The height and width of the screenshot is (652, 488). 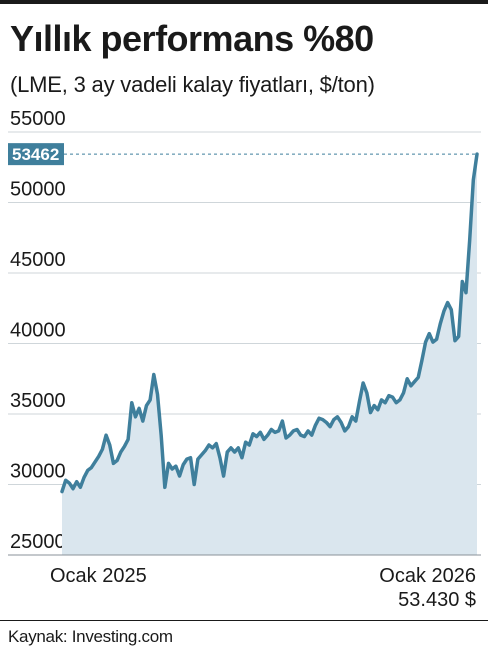 What do you see at coordinates (244, 2) in the screenshot?
I see `top-rule` at bounding box center [244, 2].